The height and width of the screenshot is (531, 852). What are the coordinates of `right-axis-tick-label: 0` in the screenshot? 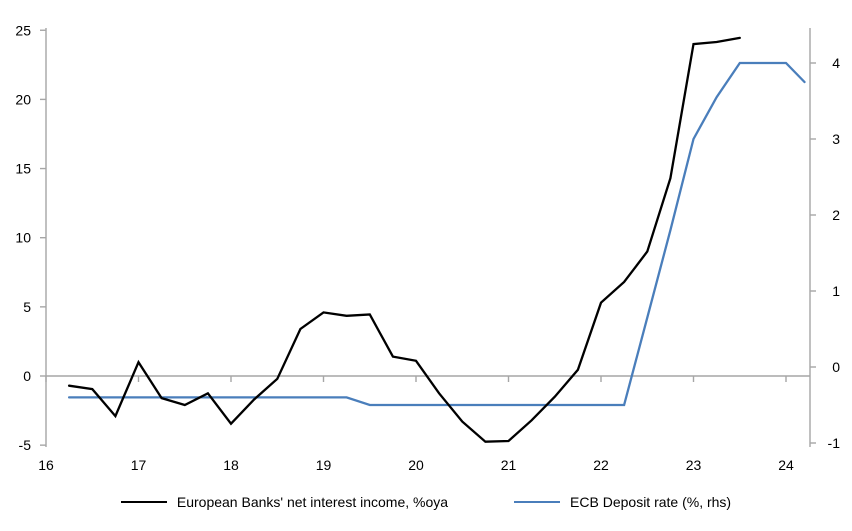 It's located at (836, 367).